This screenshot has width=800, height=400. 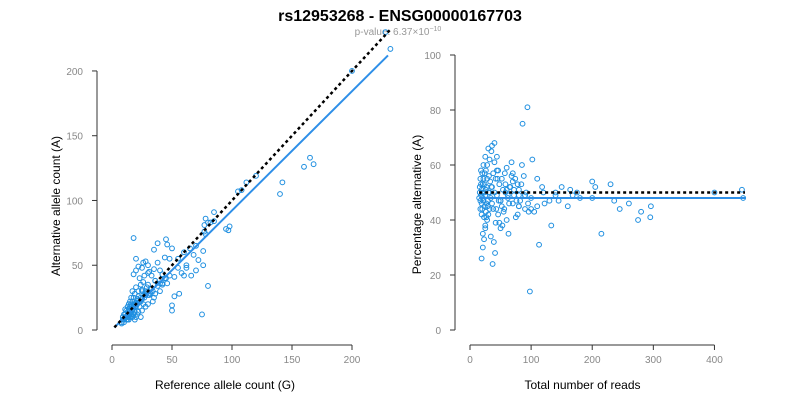 What do you see at coordinates (392, 32) in the screenshot?
I see `p-value-text: p-value: 6.37×10` at bounding box center [392, 32].